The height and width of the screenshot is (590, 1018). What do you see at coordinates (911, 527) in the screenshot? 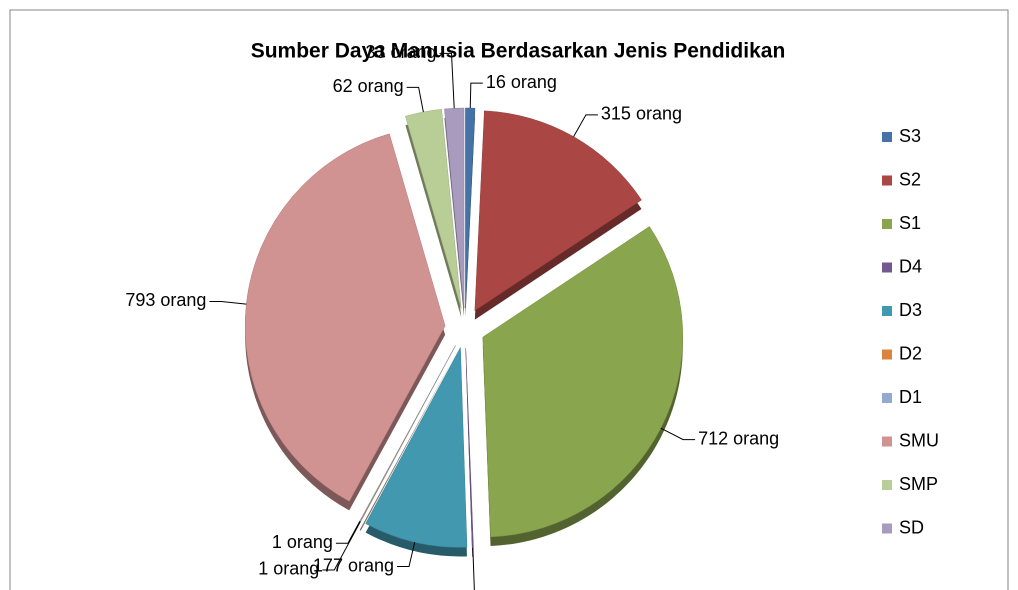
I see `legend-label: SD` at bounding box center [911, 527].